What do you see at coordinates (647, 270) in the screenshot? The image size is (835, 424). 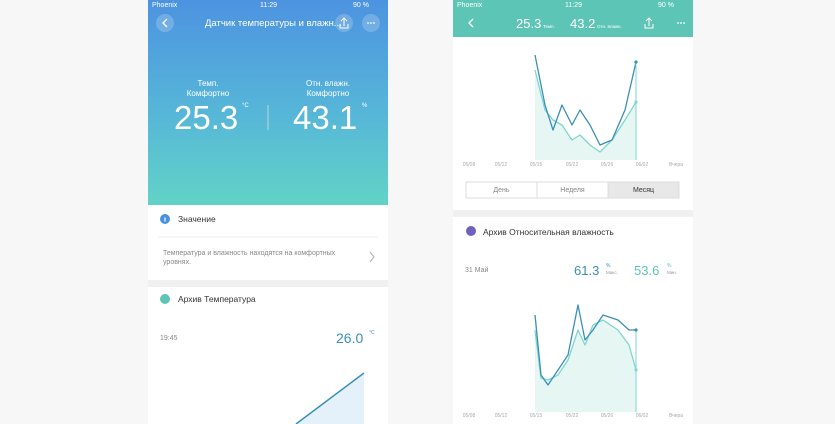 I see `min-value: 53.6` at bounding box center [647, 270].